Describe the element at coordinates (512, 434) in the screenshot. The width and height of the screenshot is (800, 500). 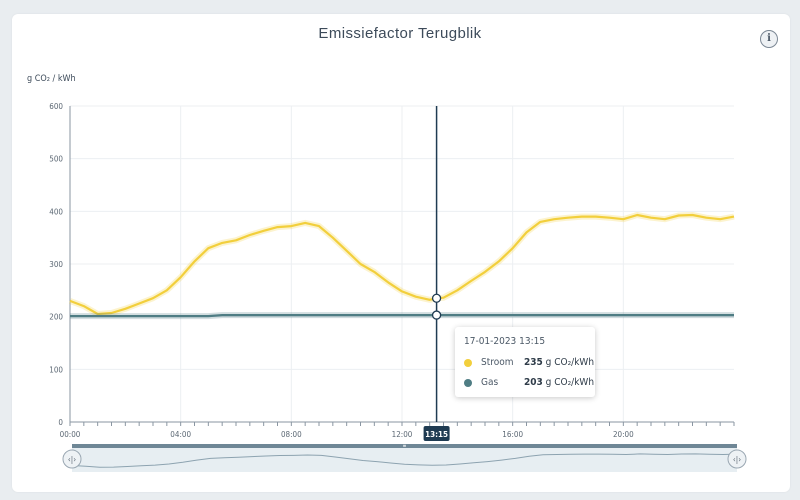
I see `x-tick-label: 16:00` at that location.